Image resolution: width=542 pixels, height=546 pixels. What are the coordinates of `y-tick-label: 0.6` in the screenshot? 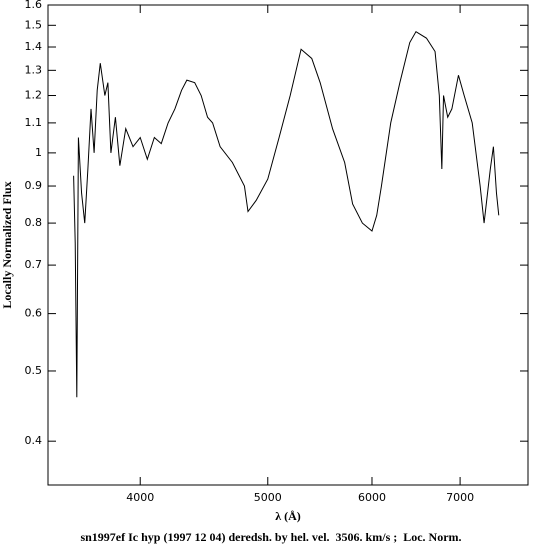 It's located at (34, 313).